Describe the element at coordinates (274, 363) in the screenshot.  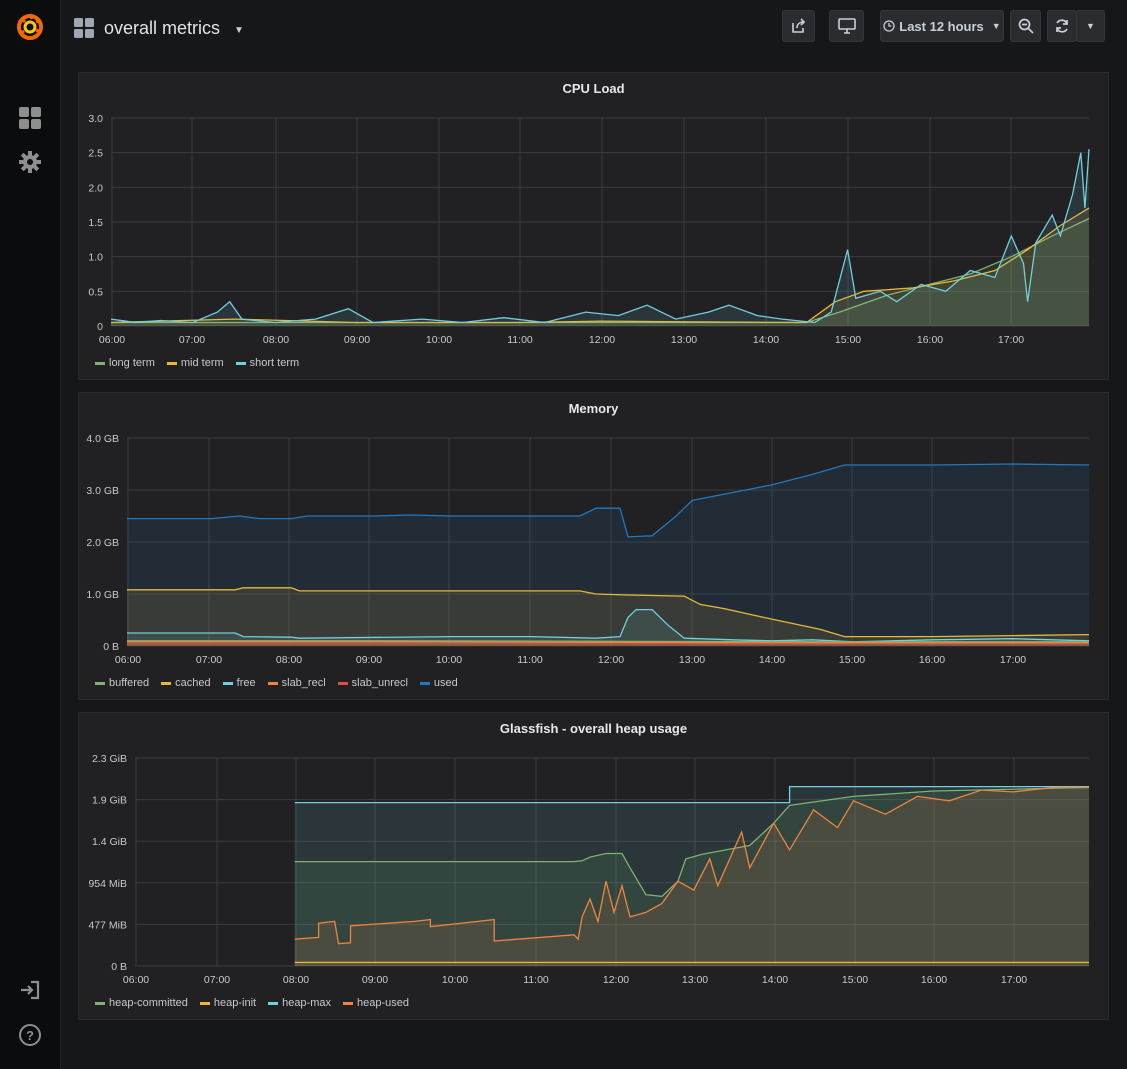
I see `legend-label: short term` at that location.